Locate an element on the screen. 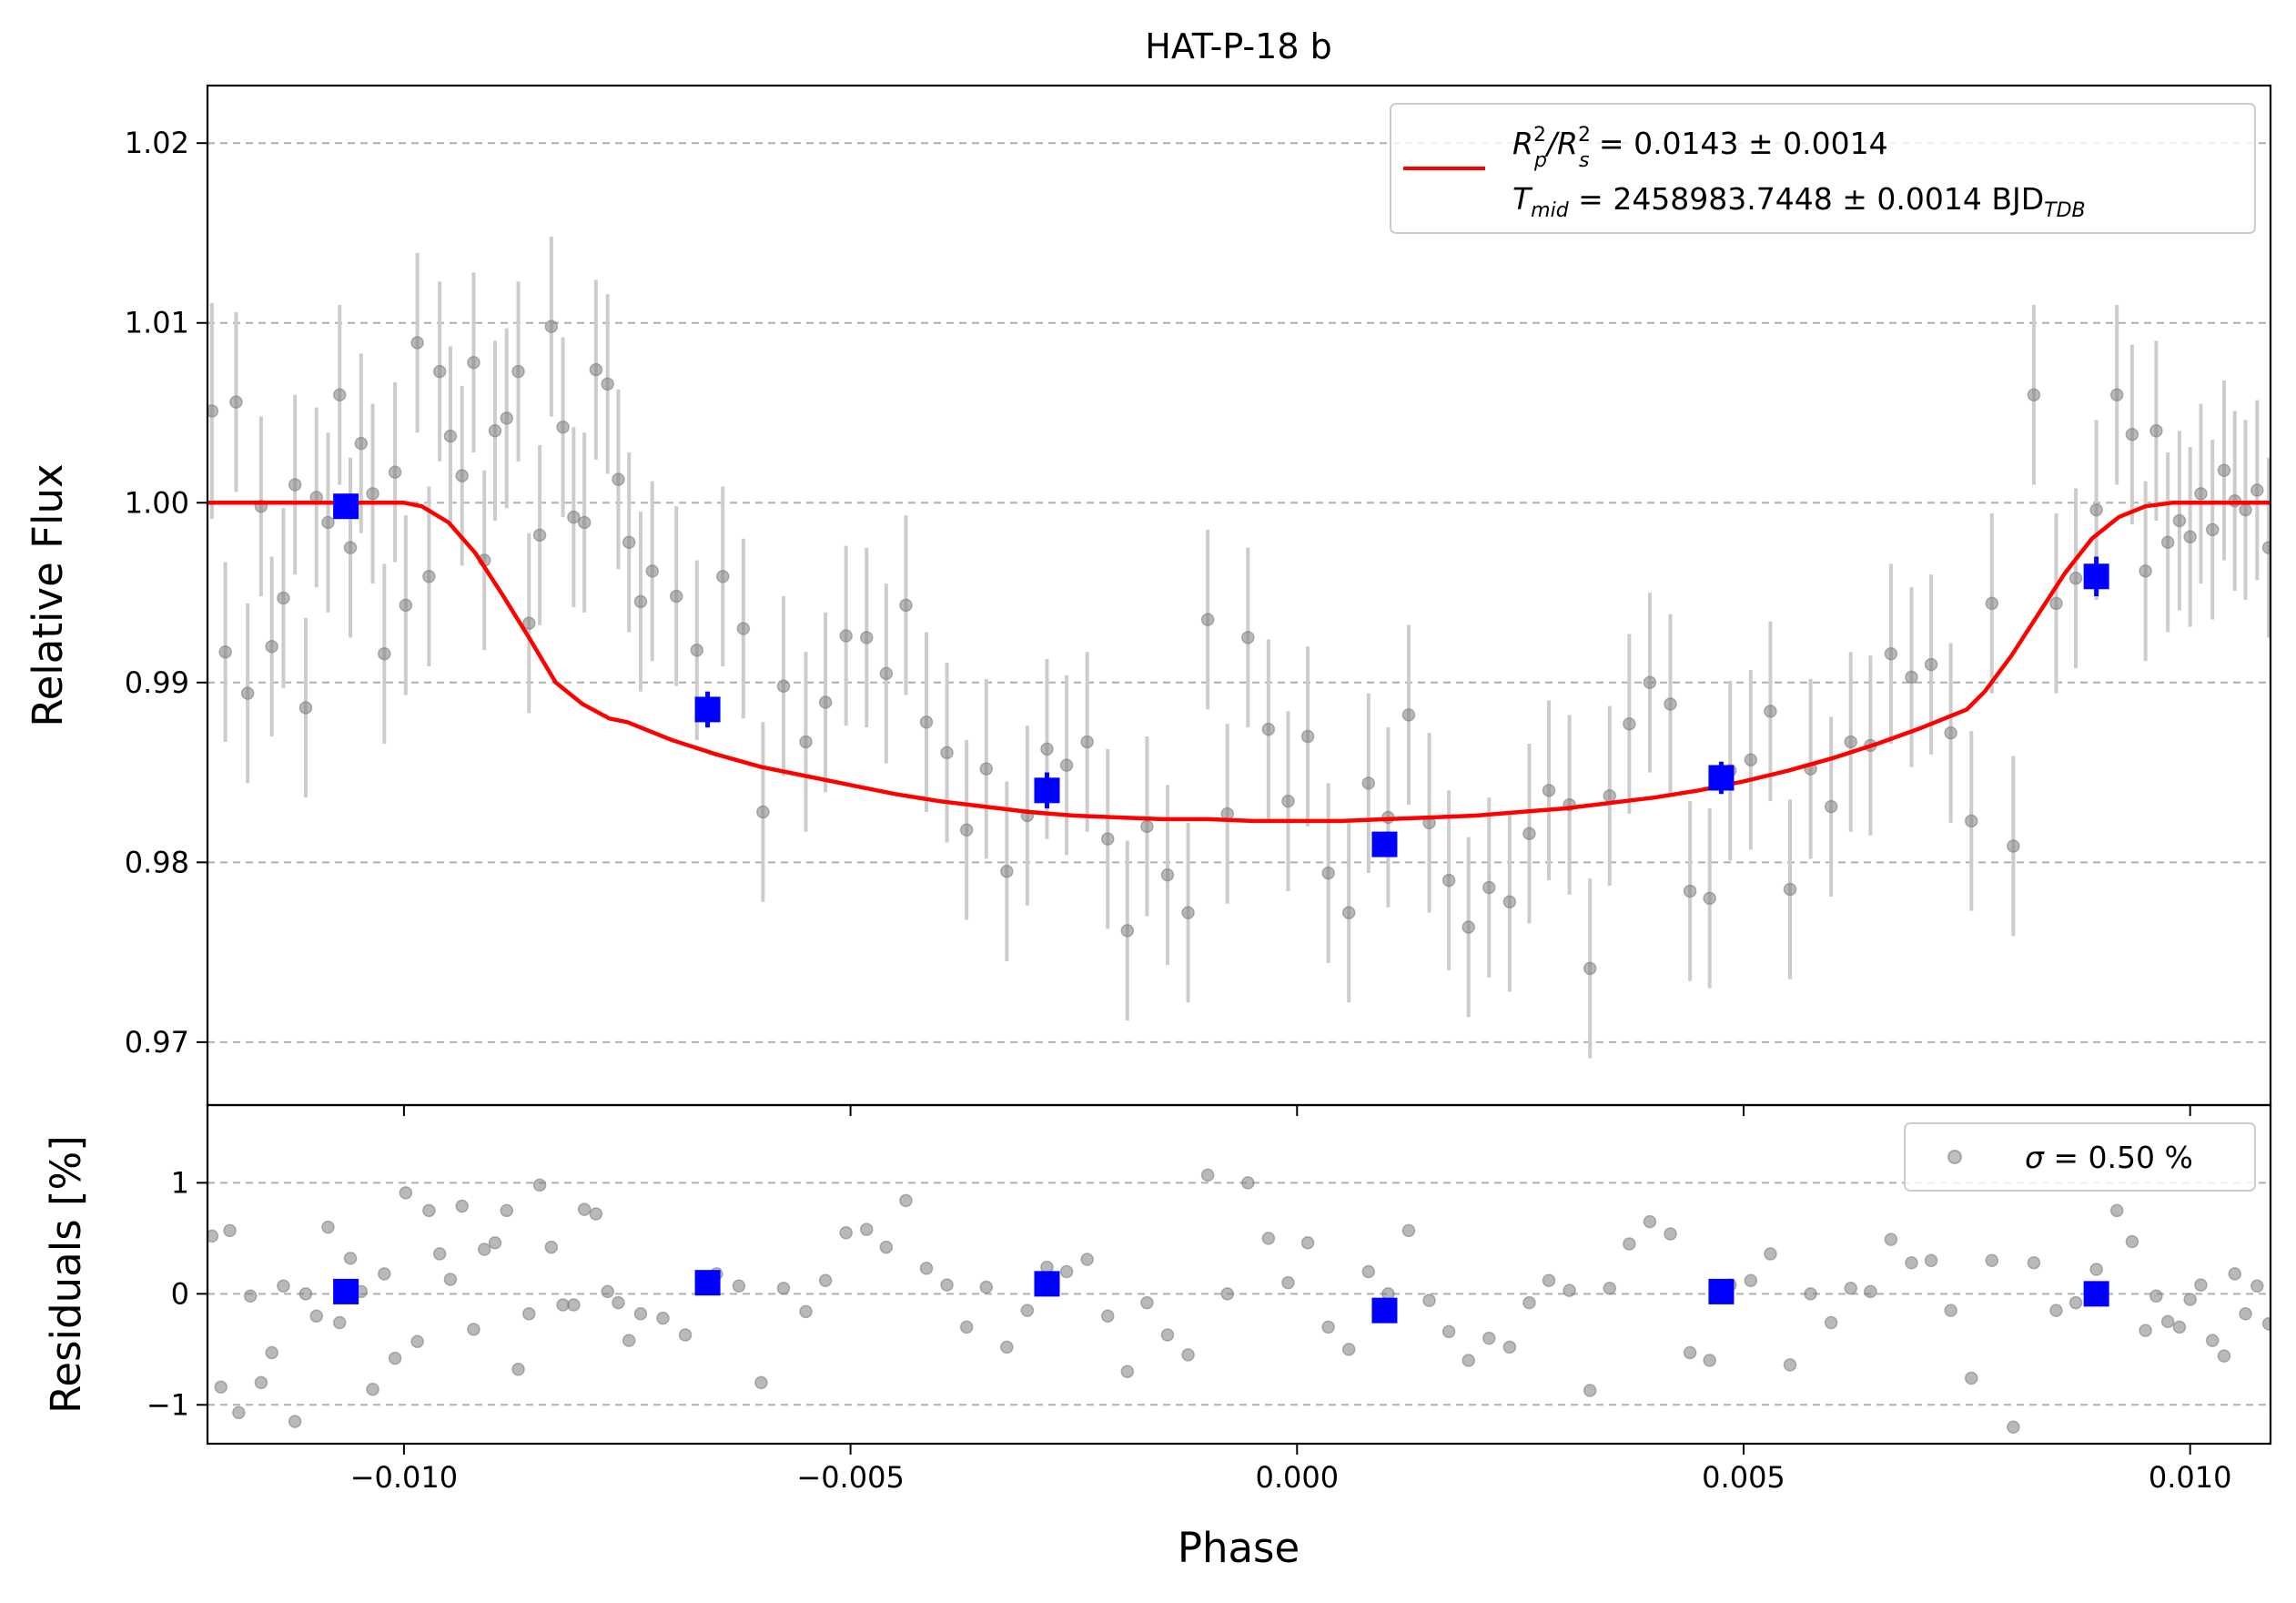 The height and width of the screenshot is (1603, 2296). legend-r: R is located at coordinates (1523, 143).